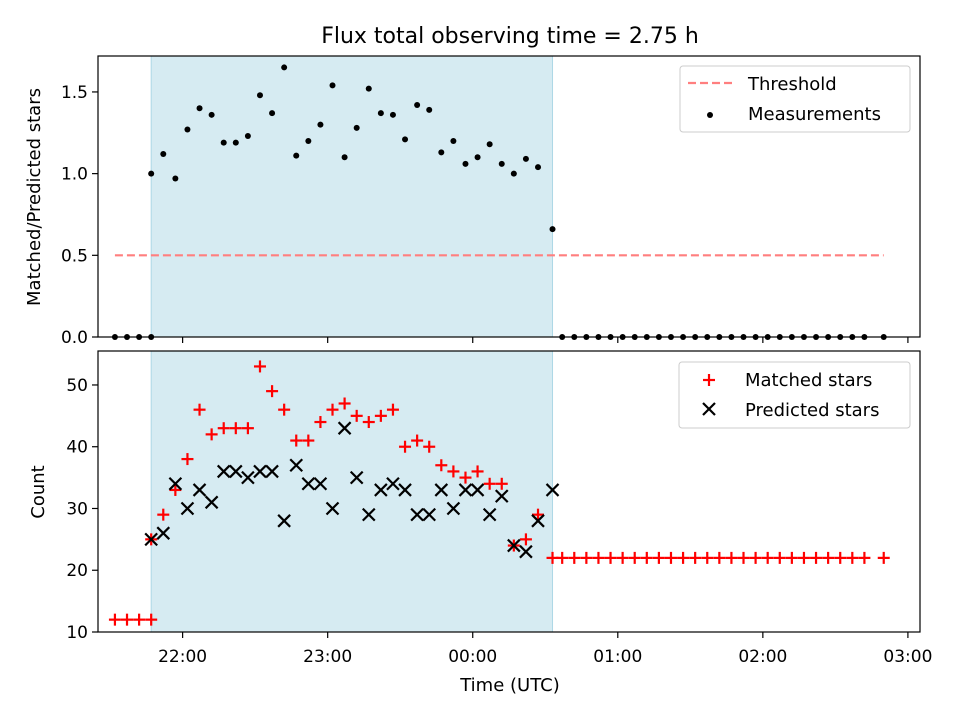 Image resolution: width=960 pixels, height=720 pixels. What do you see at coordinates (709, 409) in the screenshot?
I see `legend-predicted-marker` at bounding box center [709, 409].